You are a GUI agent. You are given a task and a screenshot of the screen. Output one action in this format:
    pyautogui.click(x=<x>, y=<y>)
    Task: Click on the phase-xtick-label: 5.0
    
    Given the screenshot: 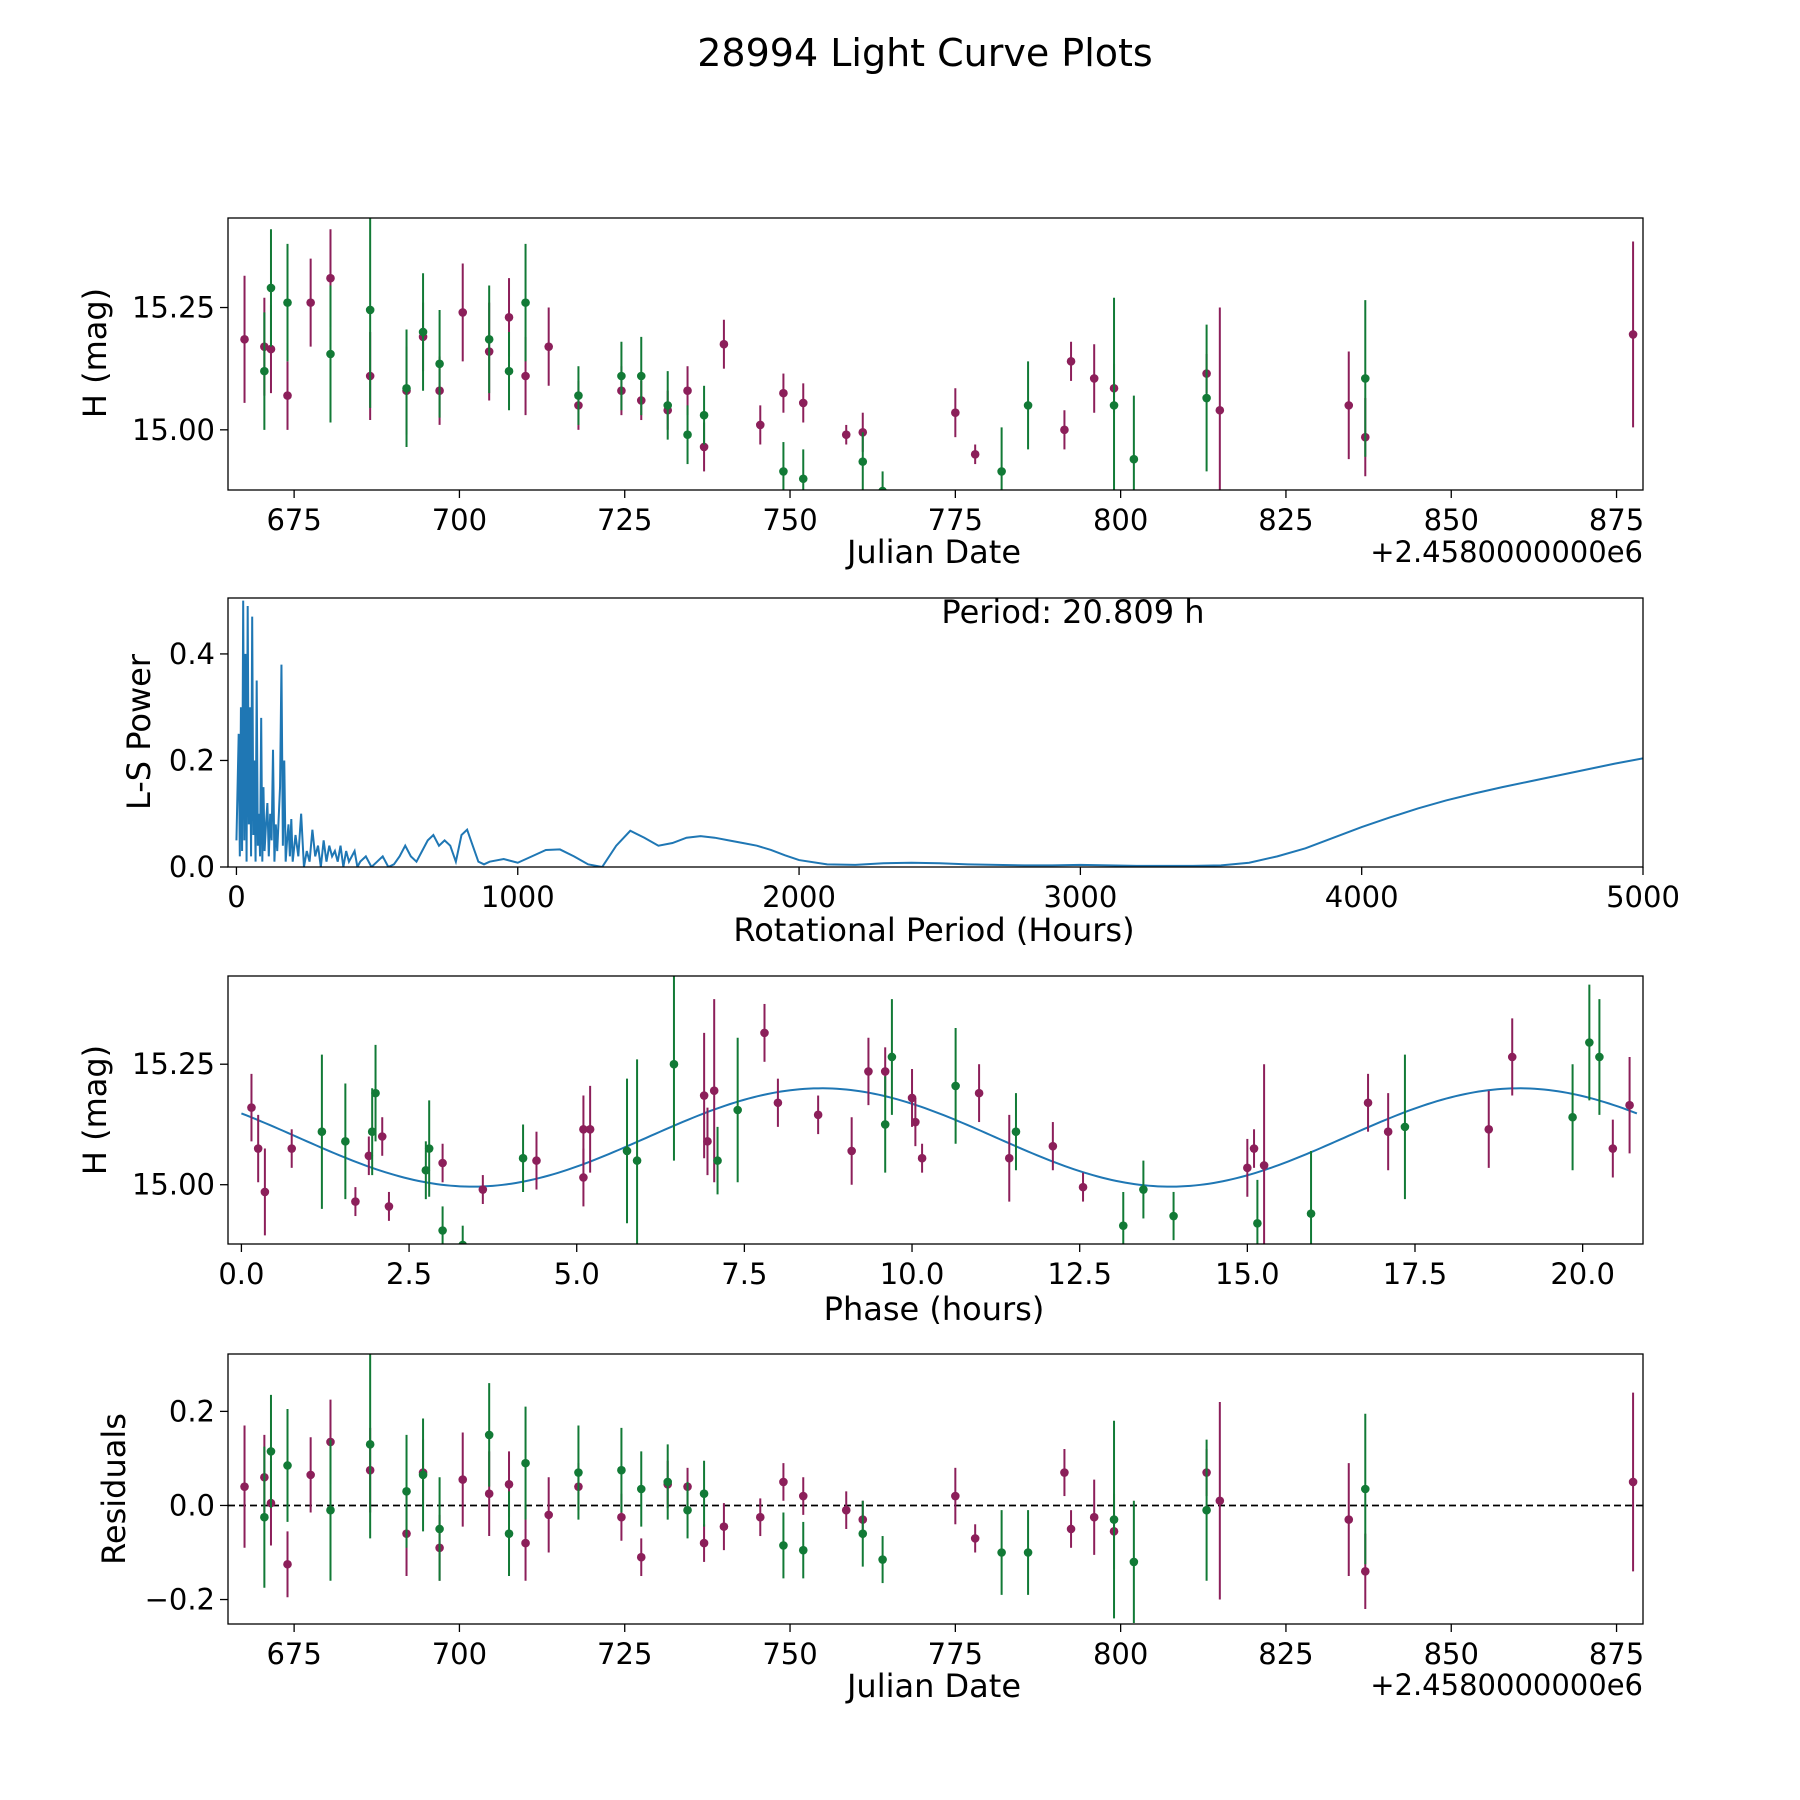 What is the action you would take?
    pyautogui.click(x=577, y=1274)
    